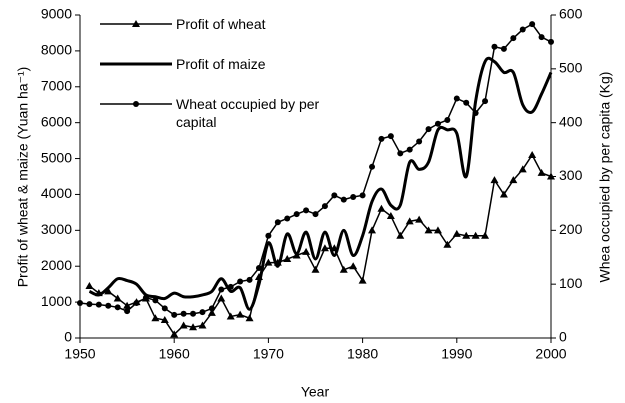  Describe the element at coordinates (56, 157) in the screenshot. I see `y-tick-label: 5000` at that location.